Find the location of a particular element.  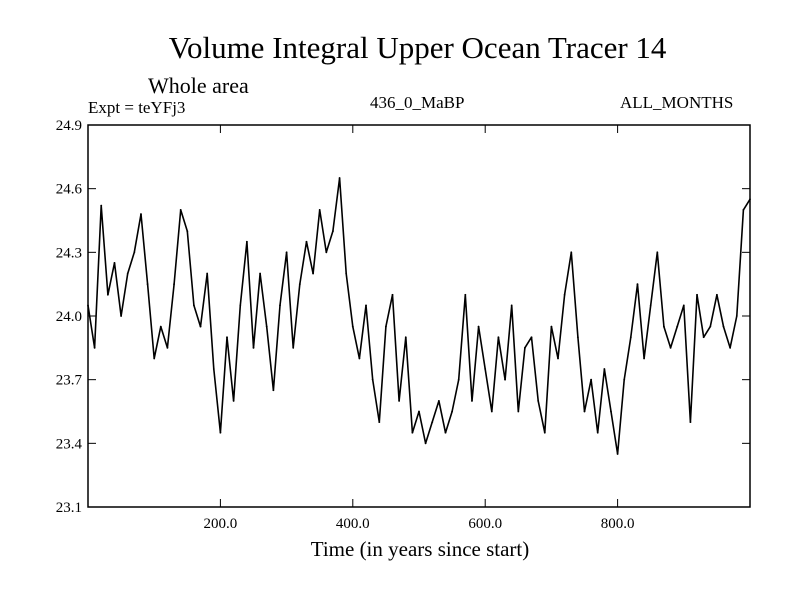

months-label: ALL_MONTHS is located at coordinates (677, 102).